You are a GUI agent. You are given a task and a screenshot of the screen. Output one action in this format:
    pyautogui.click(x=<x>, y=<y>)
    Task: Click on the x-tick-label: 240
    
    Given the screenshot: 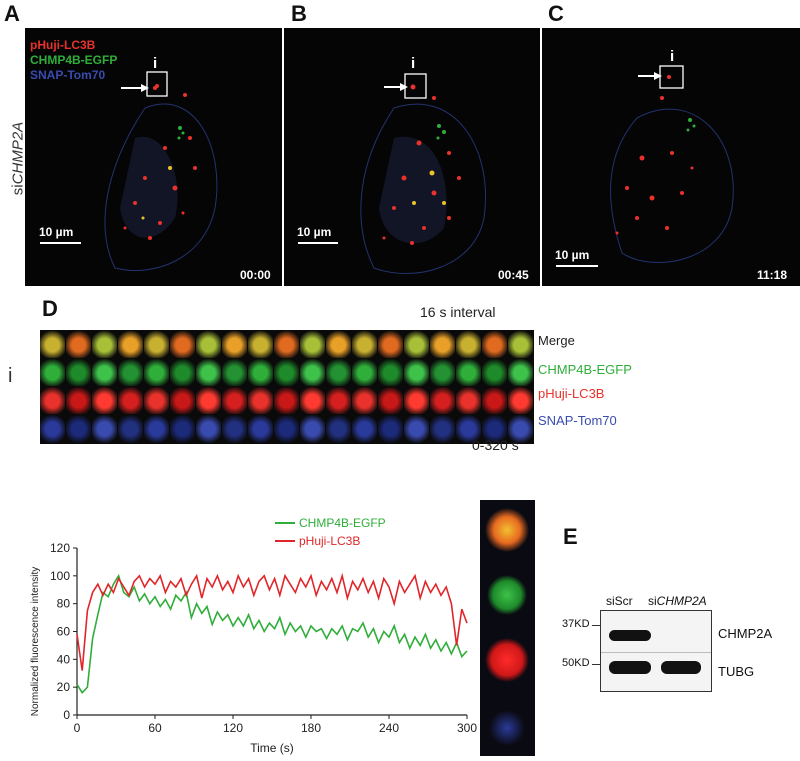 What is the action you would take?
    pyautogui.click(x=389, y=728)
    